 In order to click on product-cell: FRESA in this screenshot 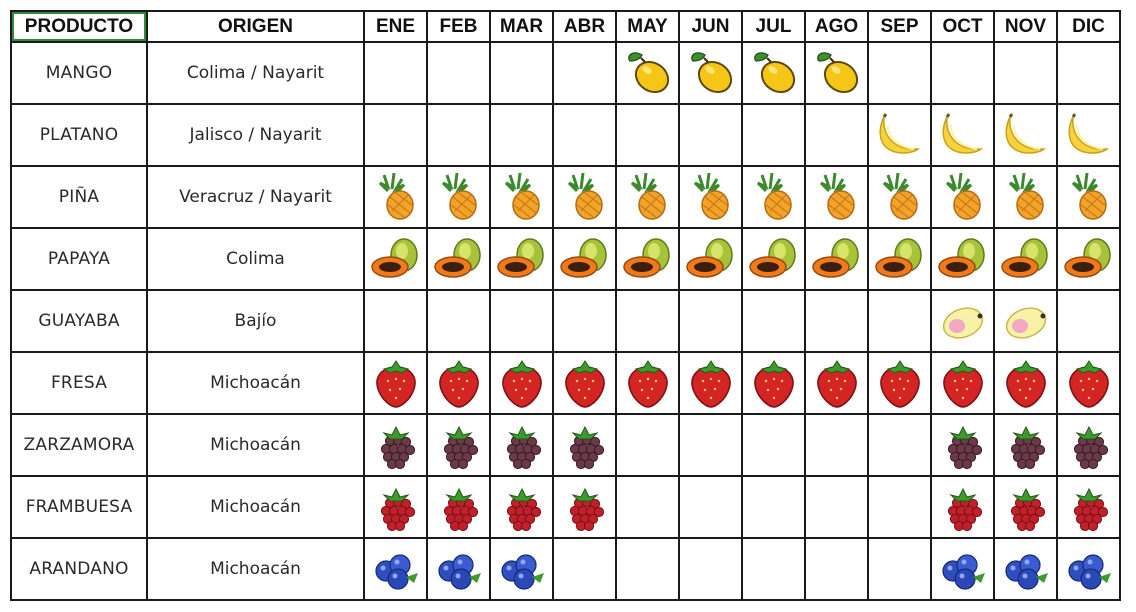, I will do `click(79, 383)`.